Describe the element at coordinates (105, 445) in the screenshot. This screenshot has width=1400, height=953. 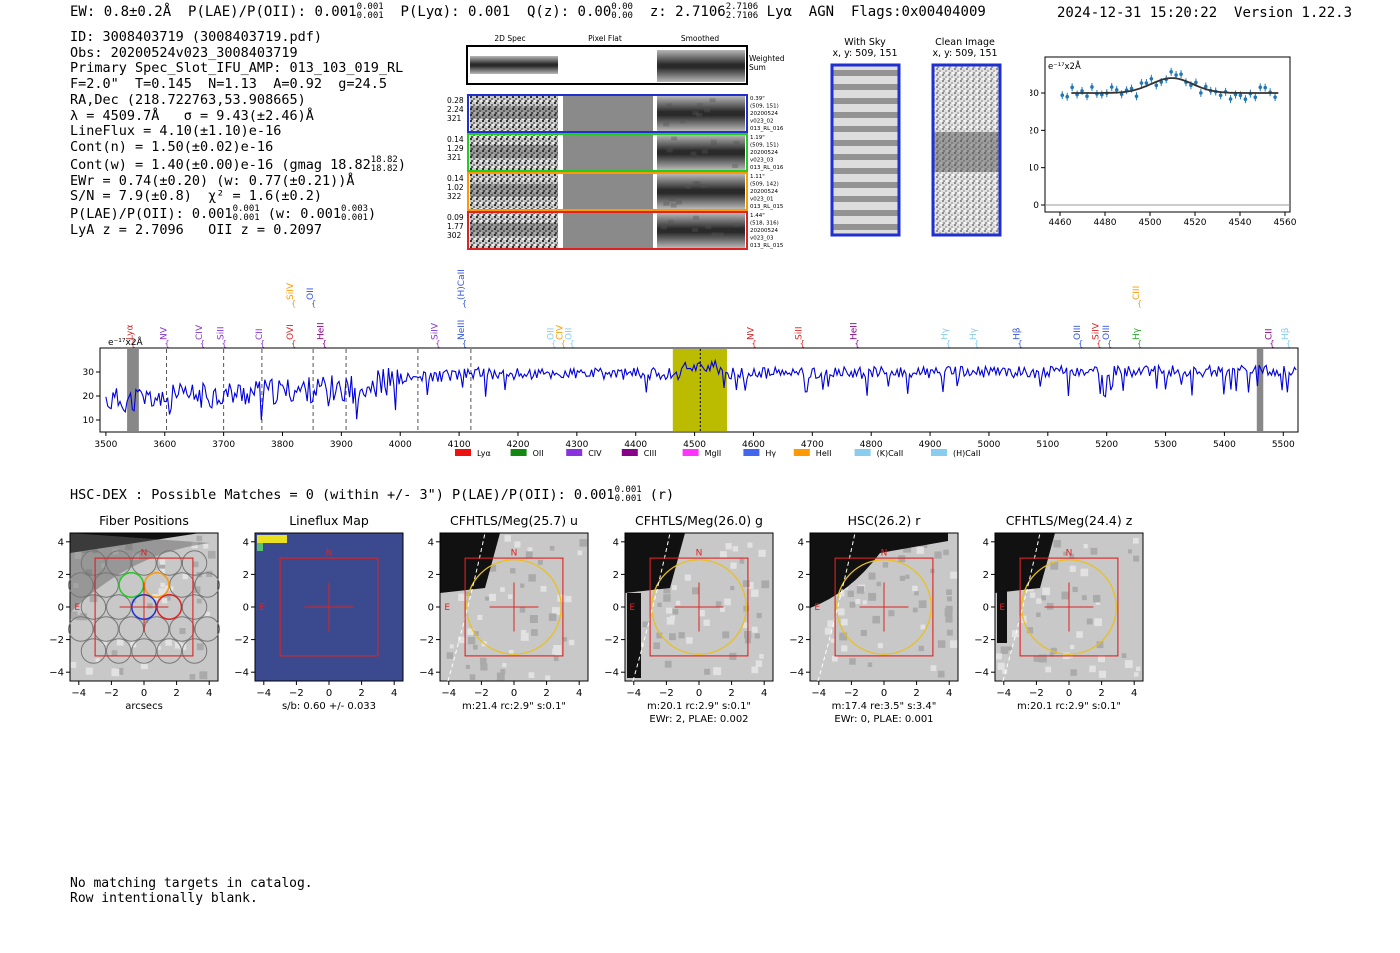
I see `spectrum-x-tick: 3500` at that location.